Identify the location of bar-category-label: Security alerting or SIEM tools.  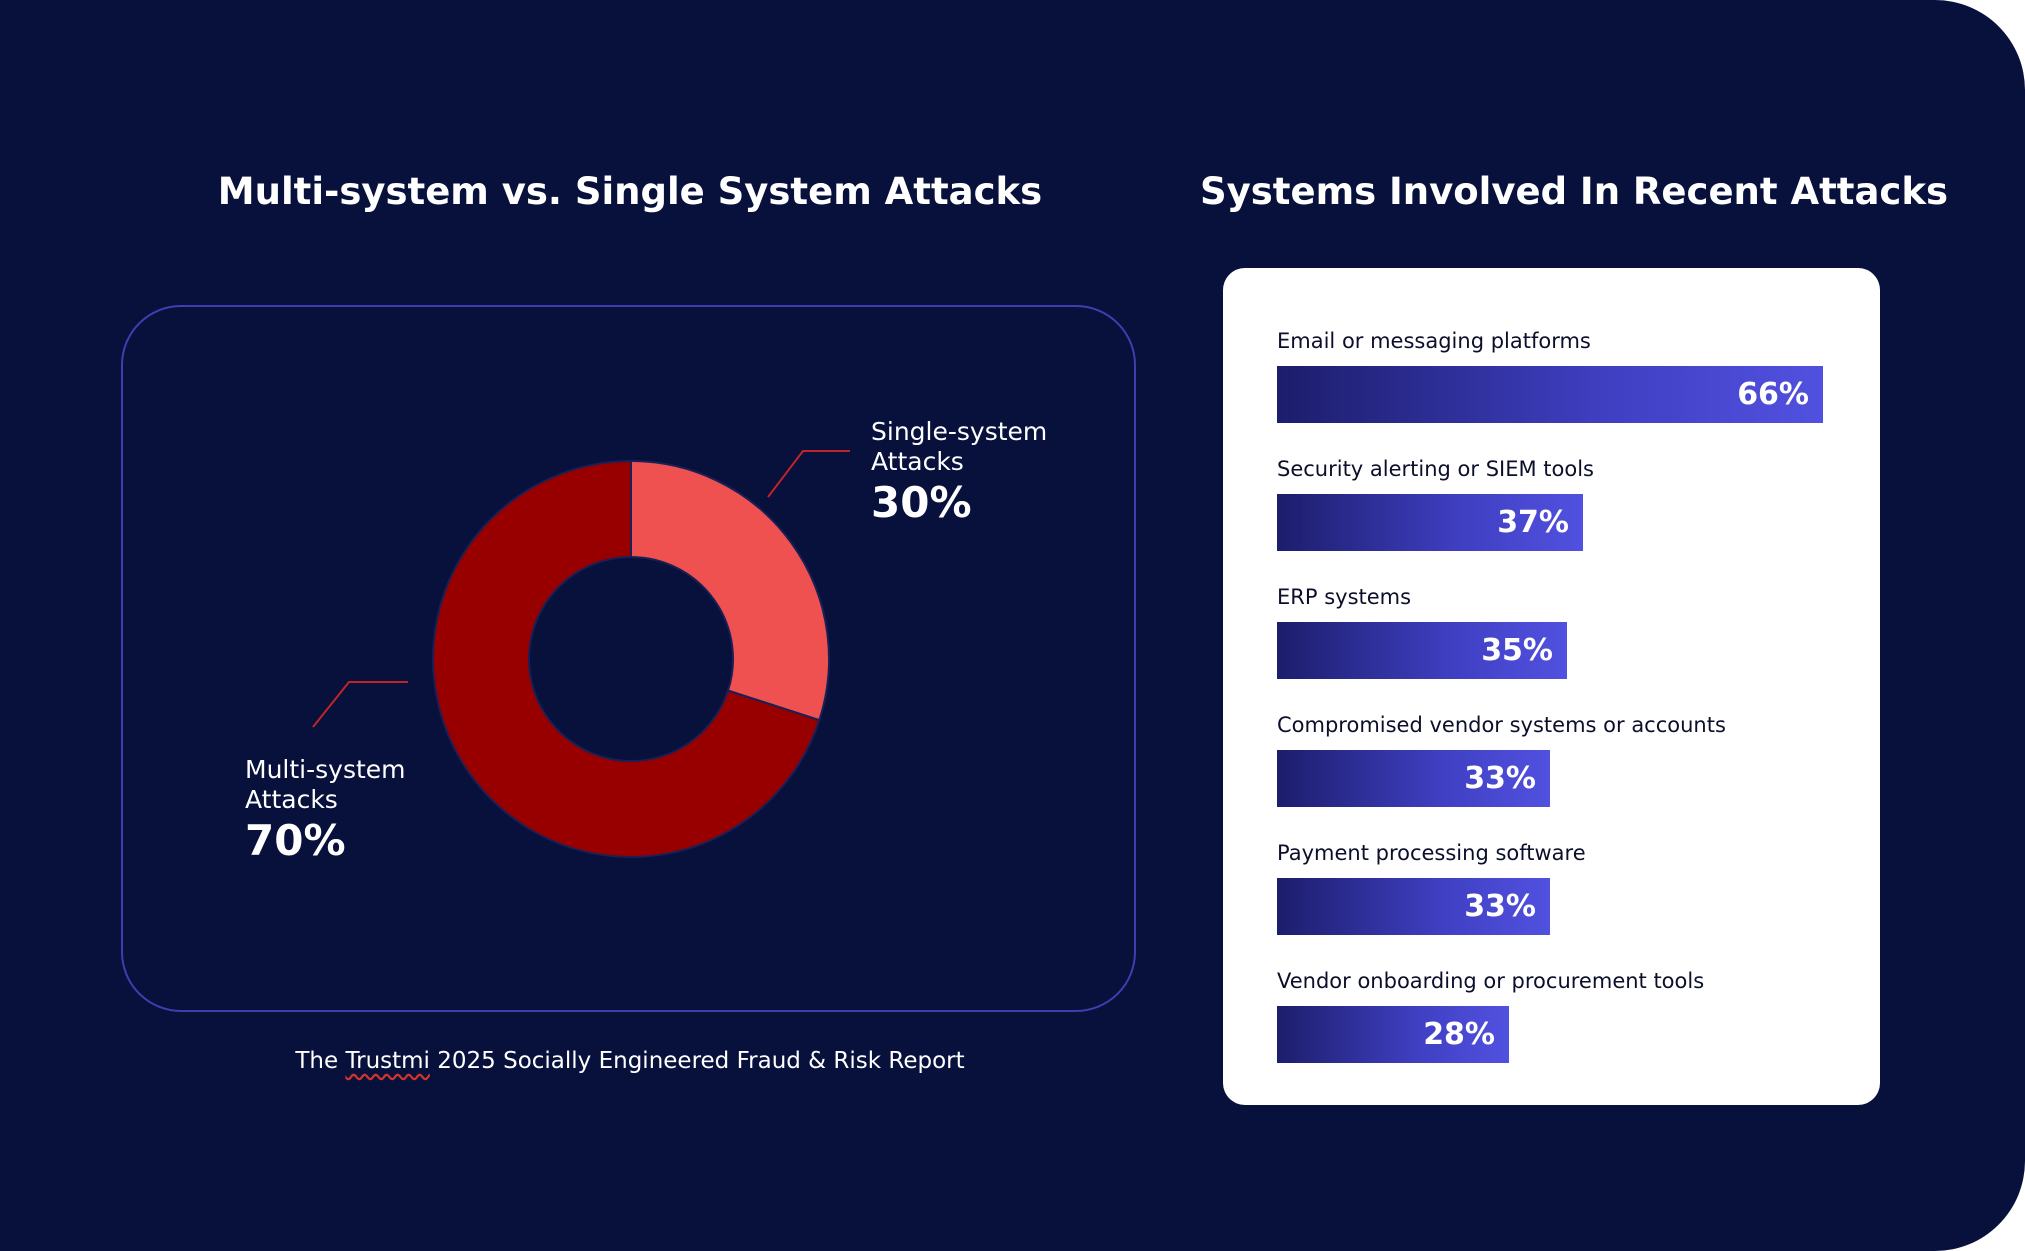
(1435, 469).